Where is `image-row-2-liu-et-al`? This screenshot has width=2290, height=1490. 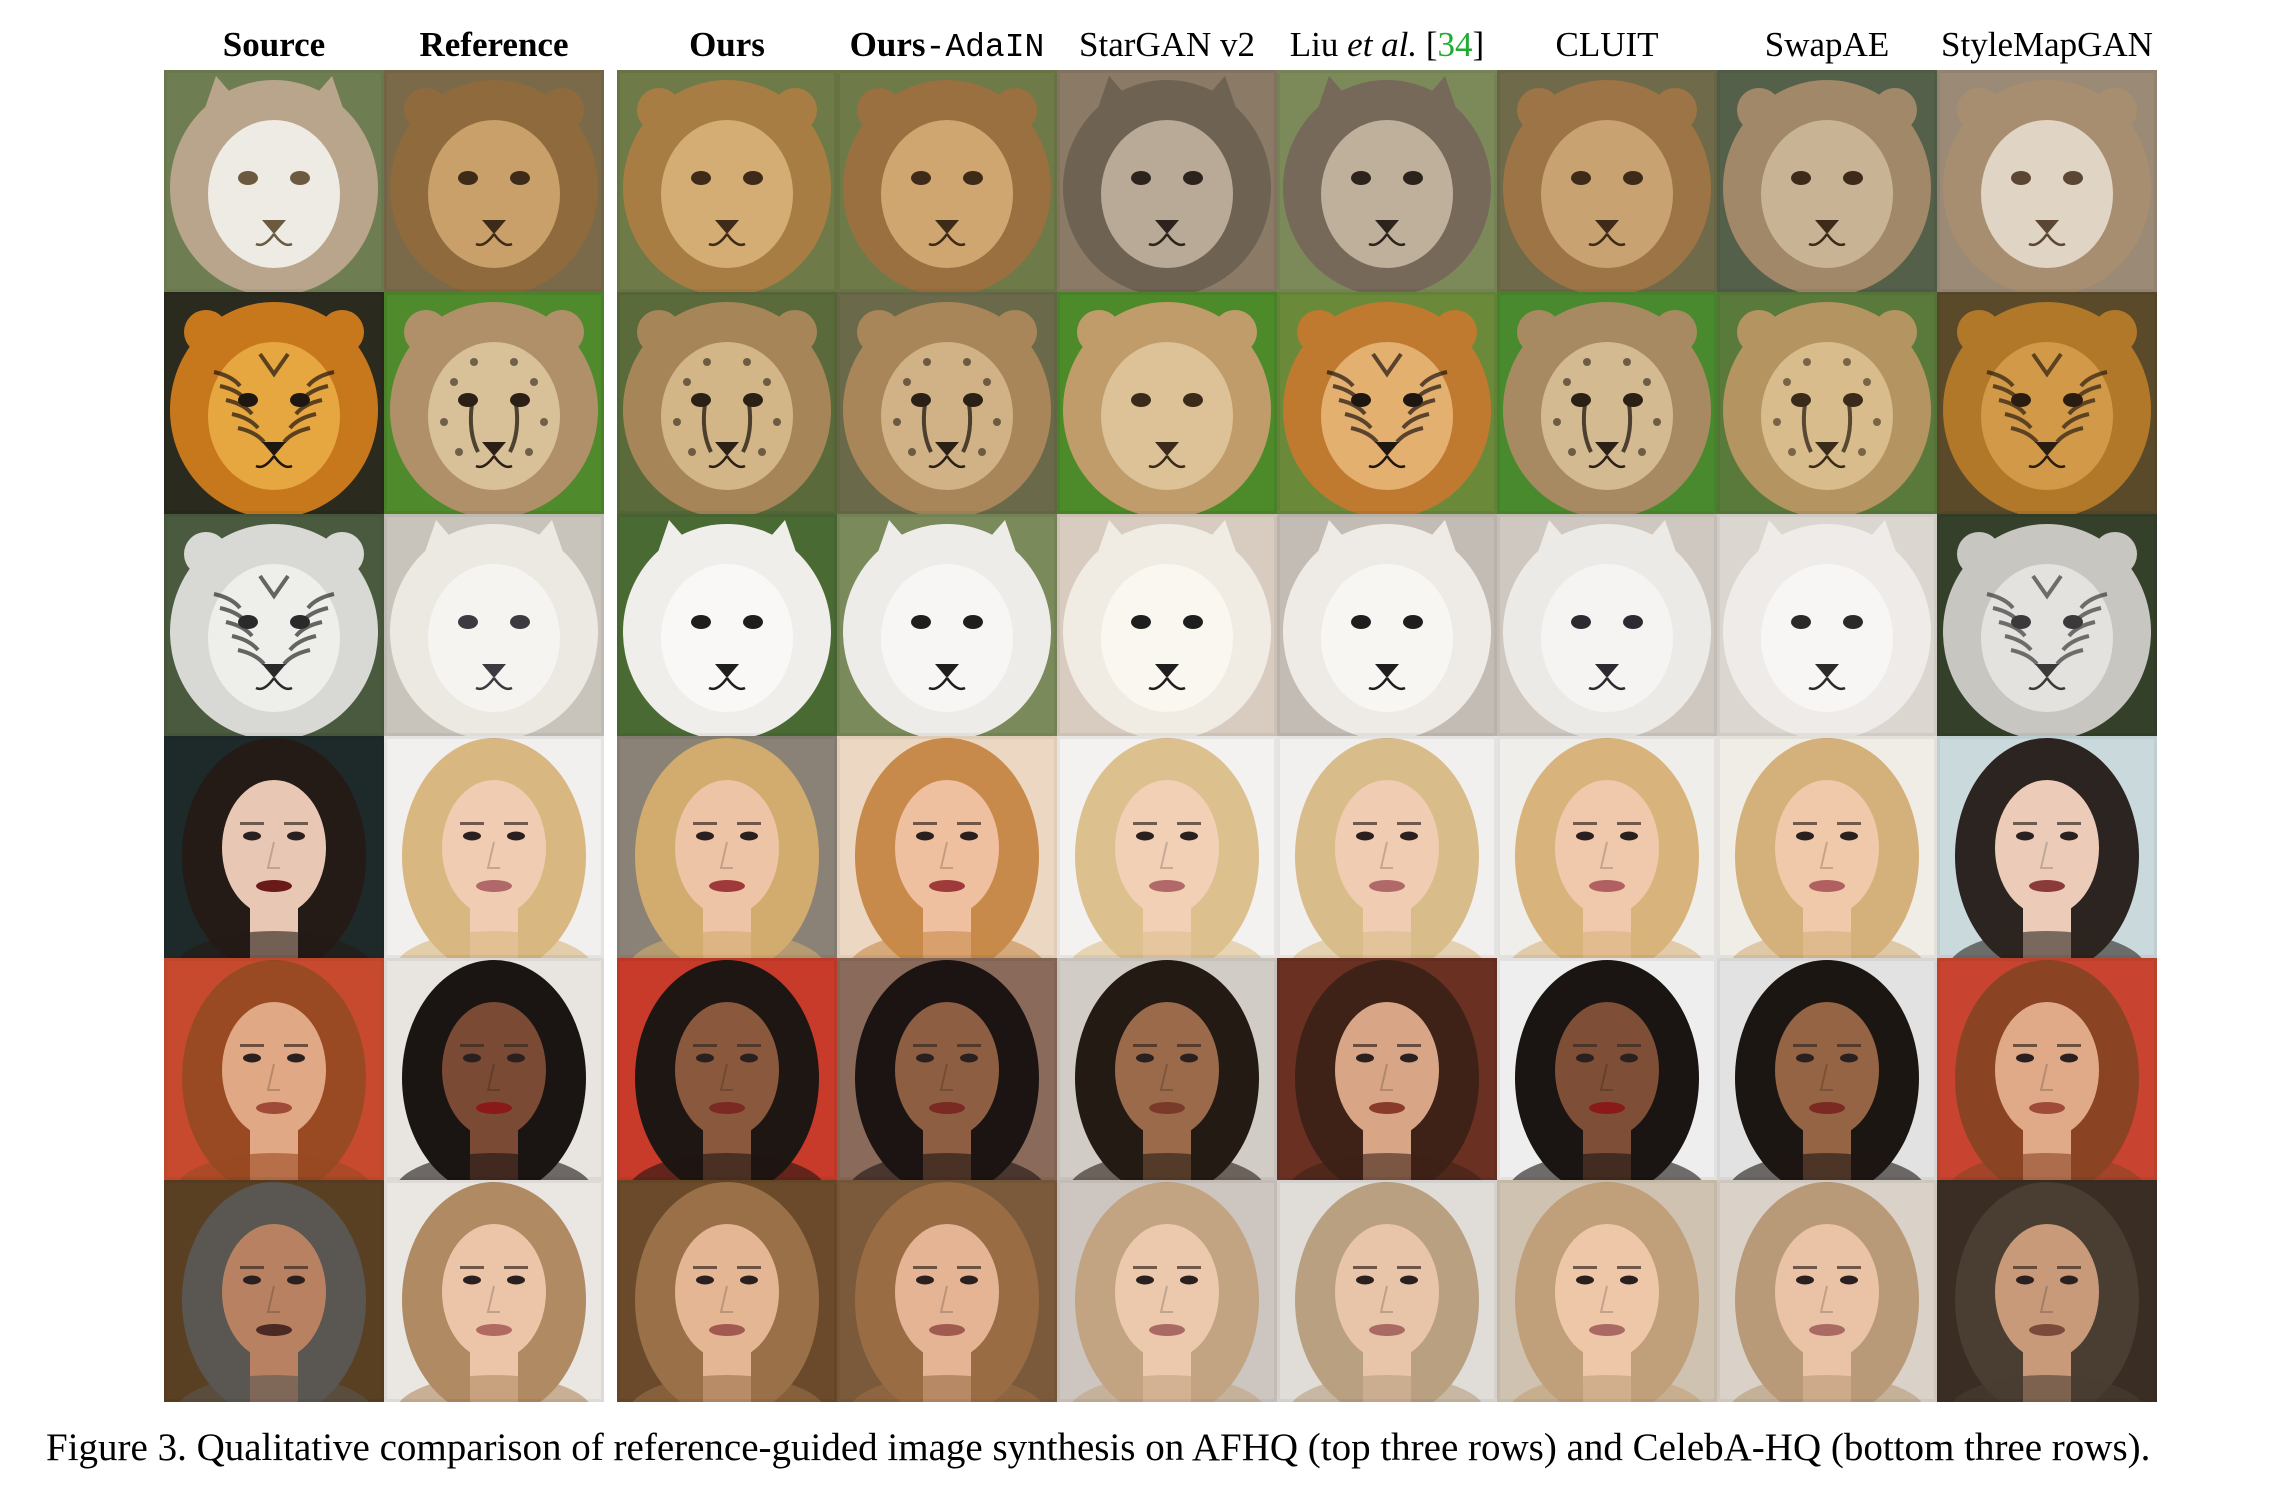 image-row-2-liu-et-al is located at coordinates (1387, 403).